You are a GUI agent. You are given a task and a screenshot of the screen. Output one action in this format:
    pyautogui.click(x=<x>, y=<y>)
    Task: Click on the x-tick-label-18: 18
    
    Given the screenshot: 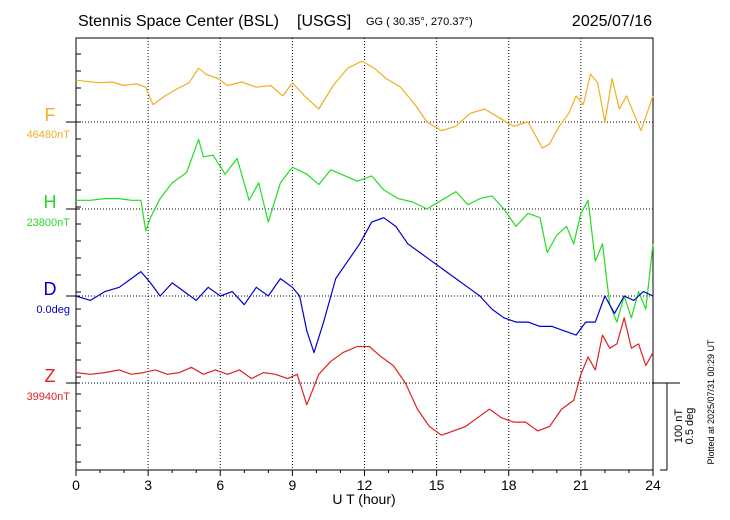 What is the action you would take?
    pyautogui.click(x=509, y=485)
    